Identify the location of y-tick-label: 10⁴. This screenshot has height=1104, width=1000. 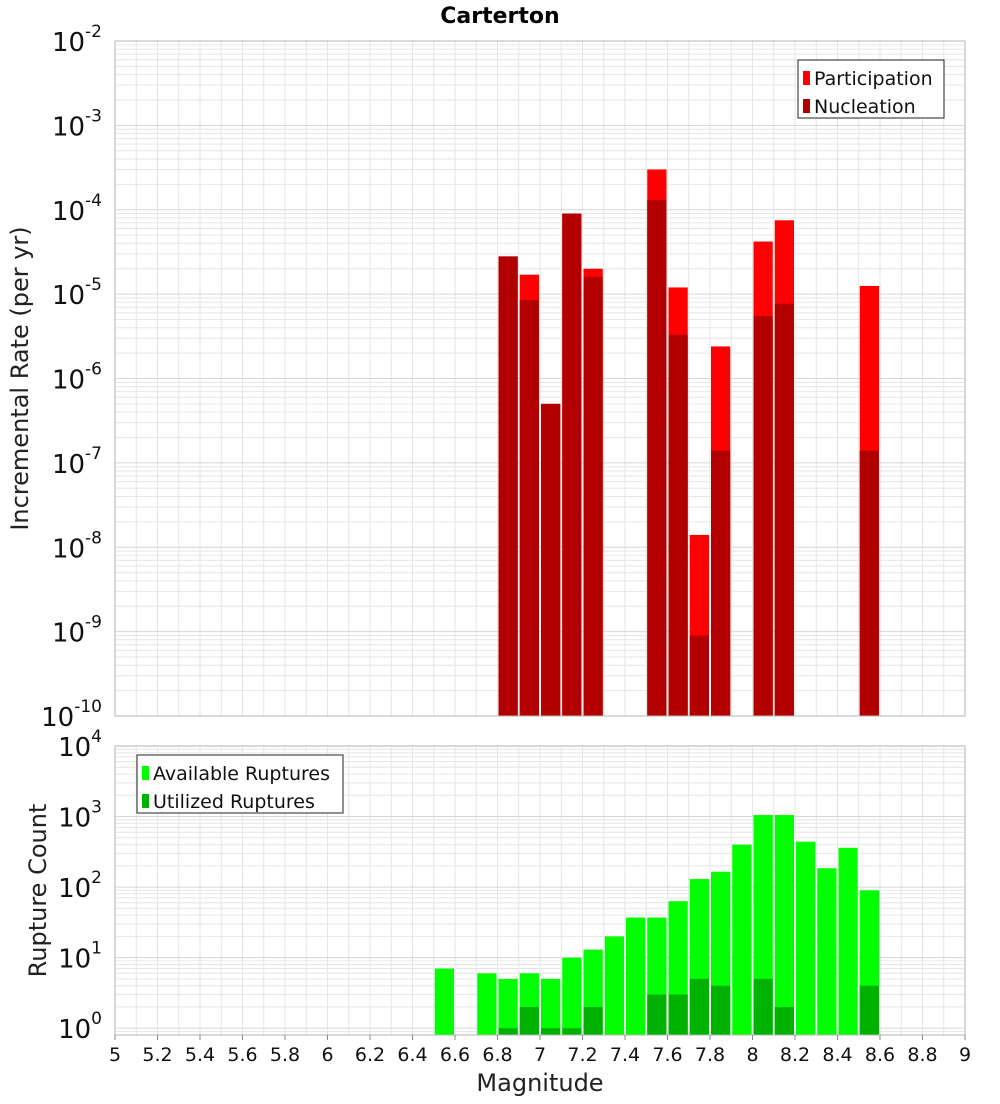
(80, 745).